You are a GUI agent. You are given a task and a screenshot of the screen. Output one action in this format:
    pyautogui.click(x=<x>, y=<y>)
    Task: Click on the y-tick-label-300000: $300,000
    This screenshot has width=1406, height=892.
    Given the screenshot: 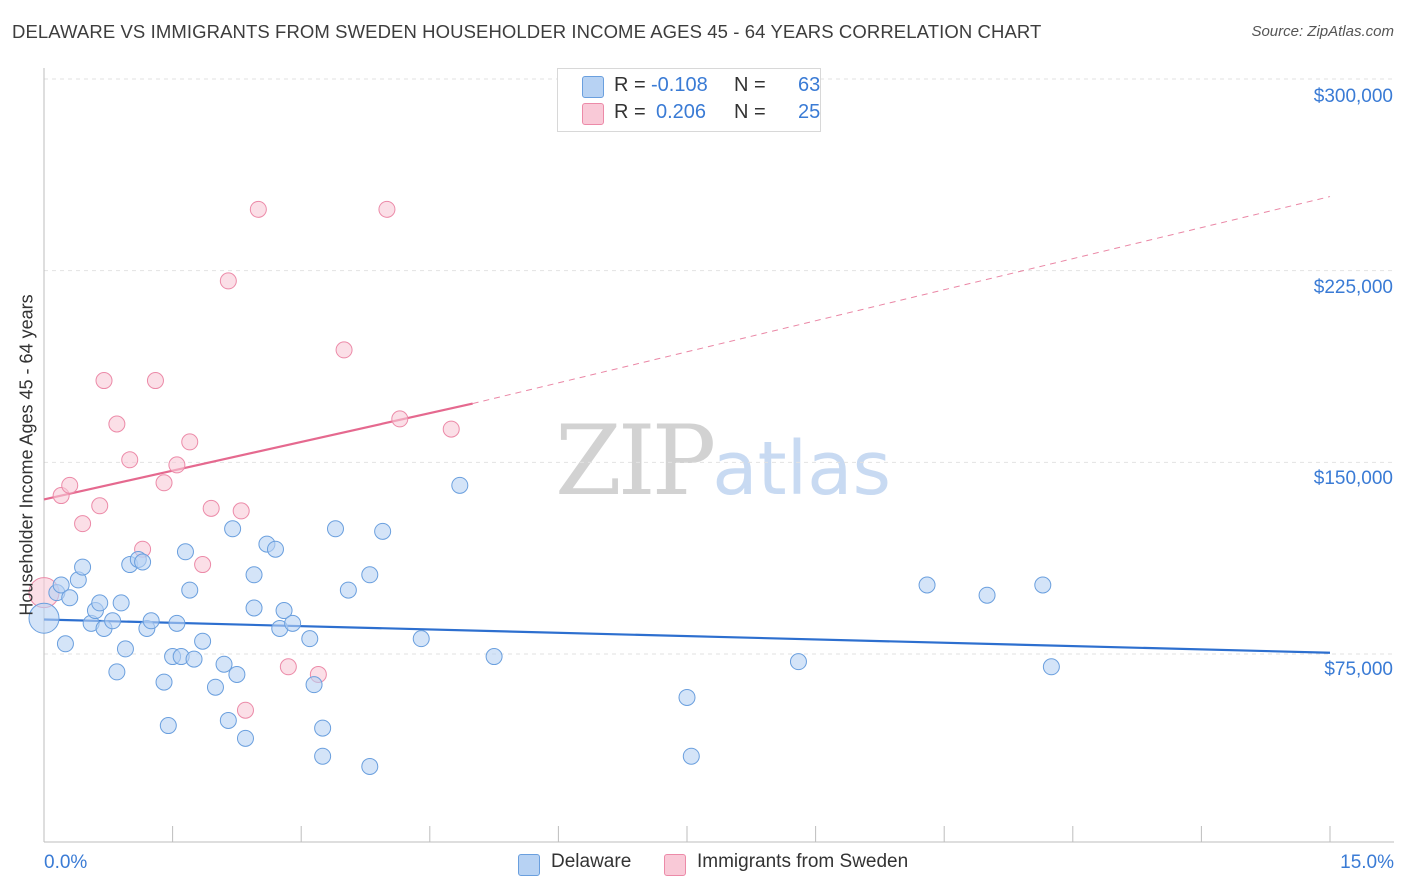 What is the action you would take?
    pyautogui.click(x=1353, y=96)
    